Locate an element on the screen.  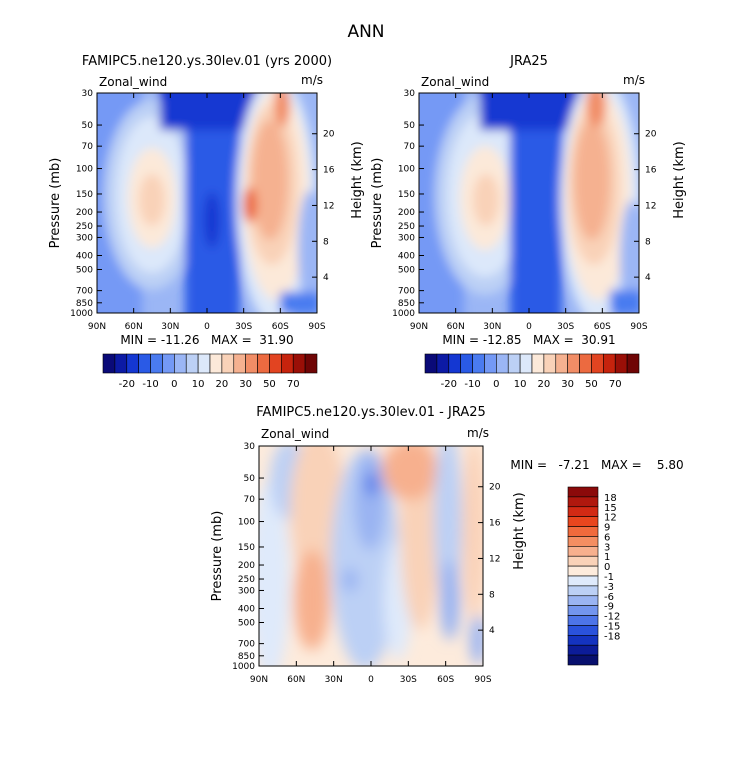
y-tick-label: 70 is located at coordinates (410, 147).